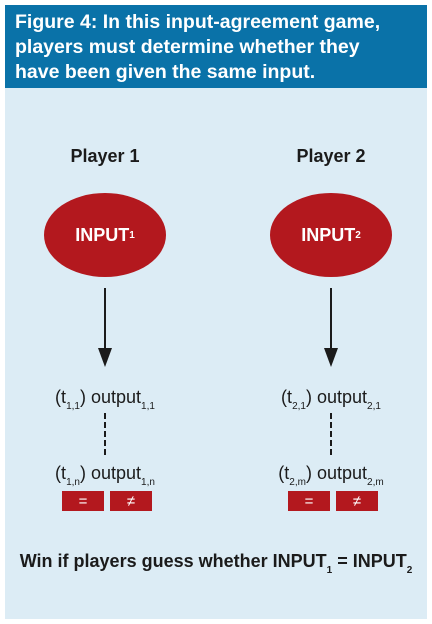  Describe the element at coordinates (358, 235) in the screenshot. I see `player-2-input-subscript: 2` at that location.